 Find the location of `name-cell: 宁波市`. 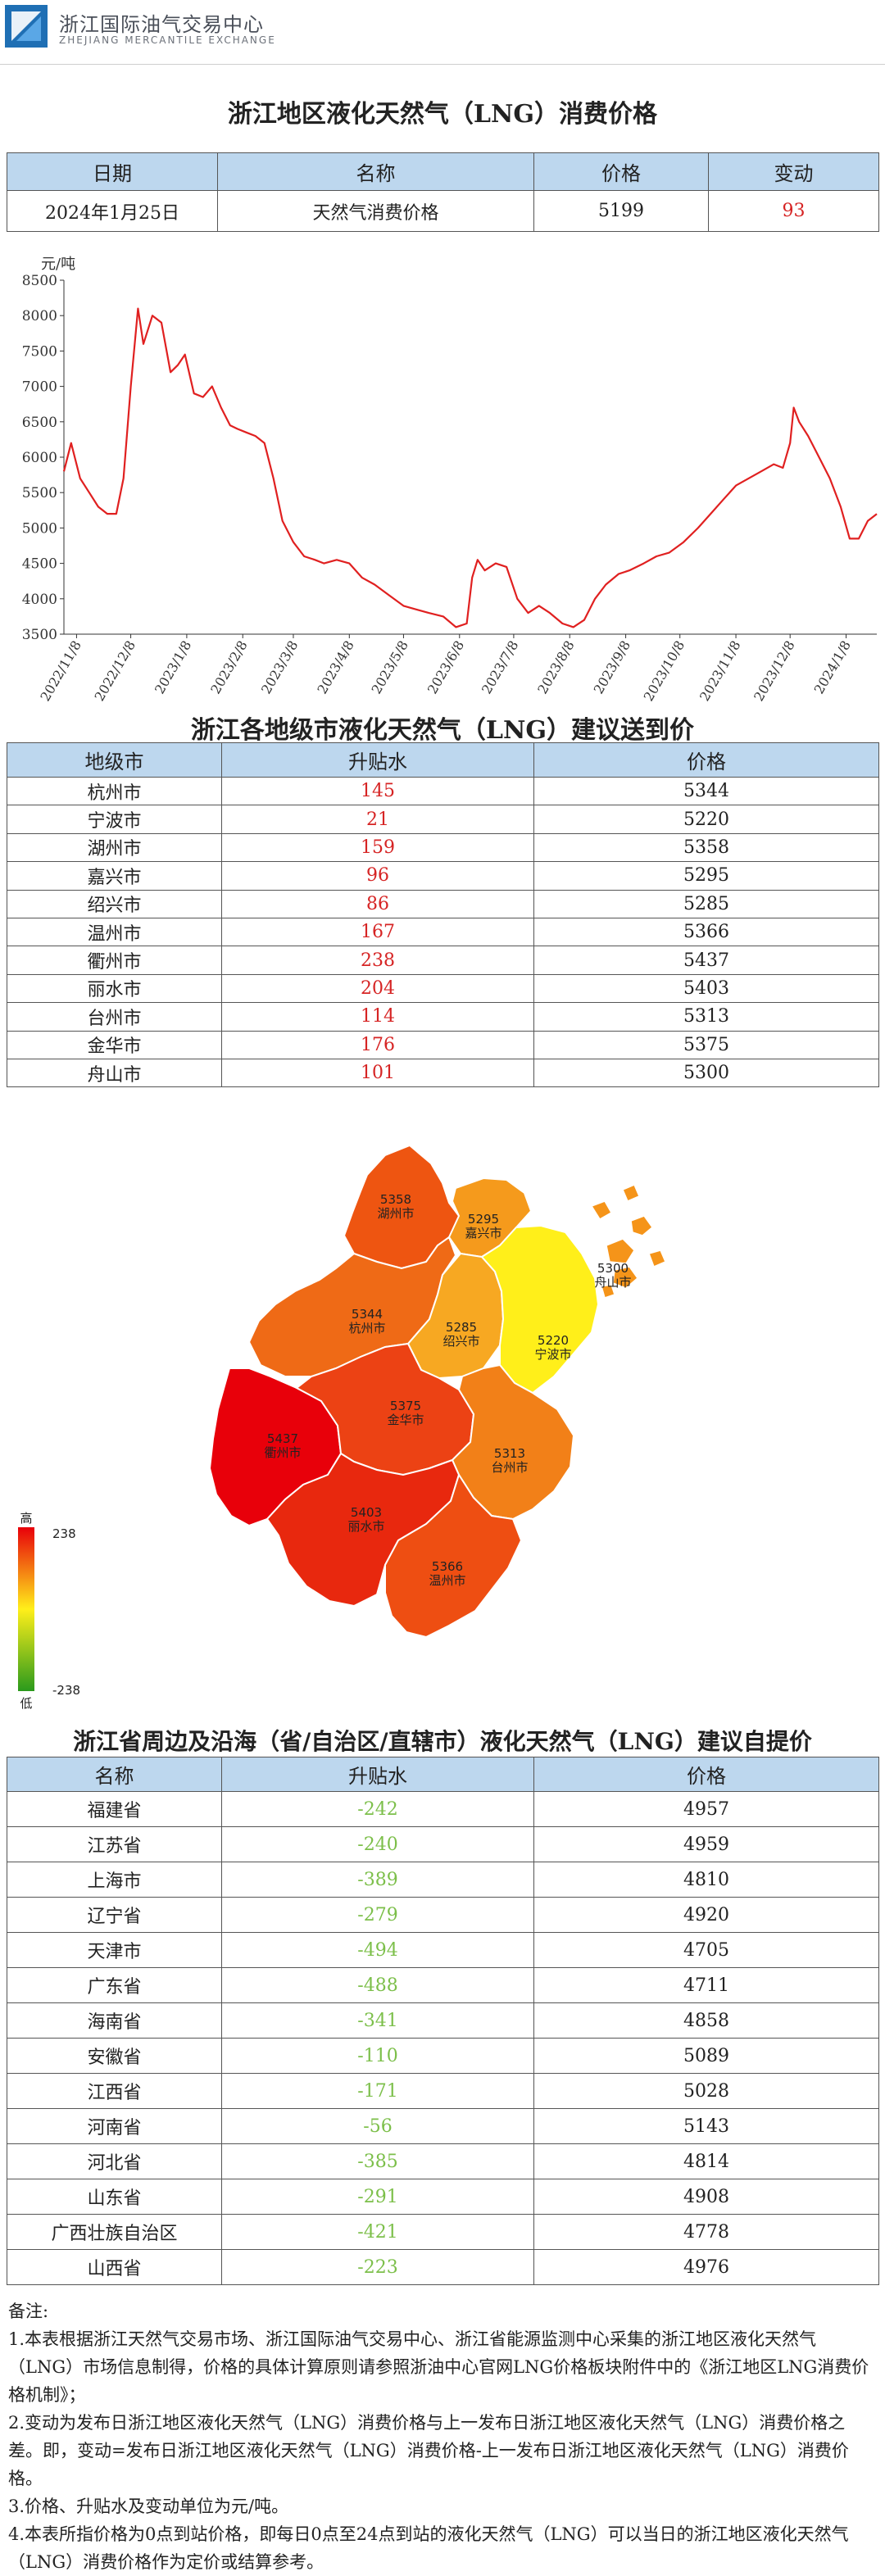

name-cell: 宁波市 is located at coordinates (115, 819).